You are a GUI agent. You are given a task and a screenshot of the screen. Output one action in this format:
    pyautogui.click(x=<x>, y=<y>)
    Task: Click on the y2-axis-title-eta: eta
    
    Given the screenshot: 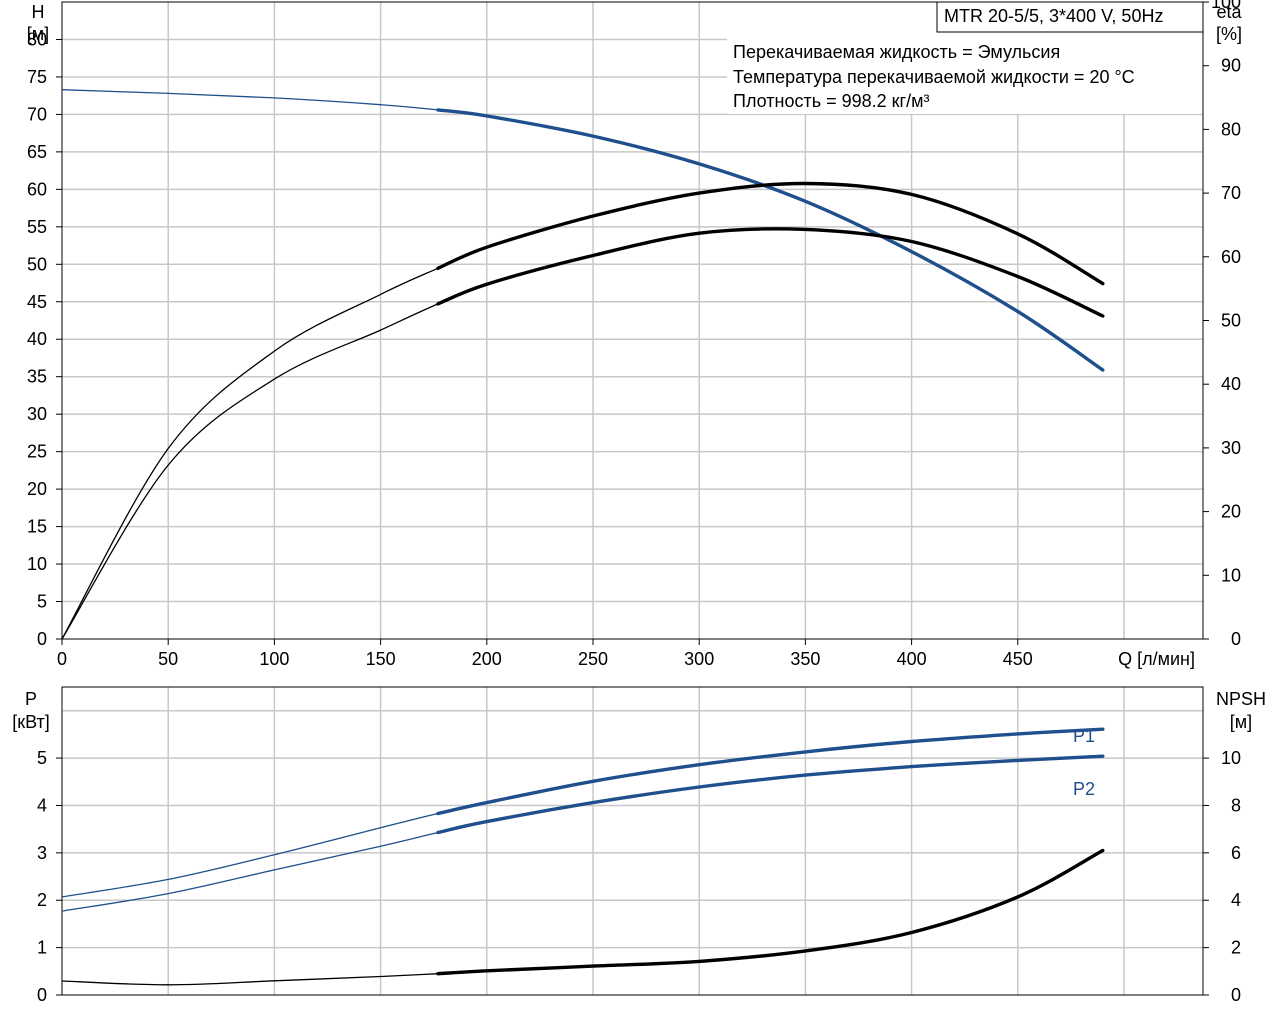 What is the action you would take?
    pyautogui.click(x=1229, y=12)
    